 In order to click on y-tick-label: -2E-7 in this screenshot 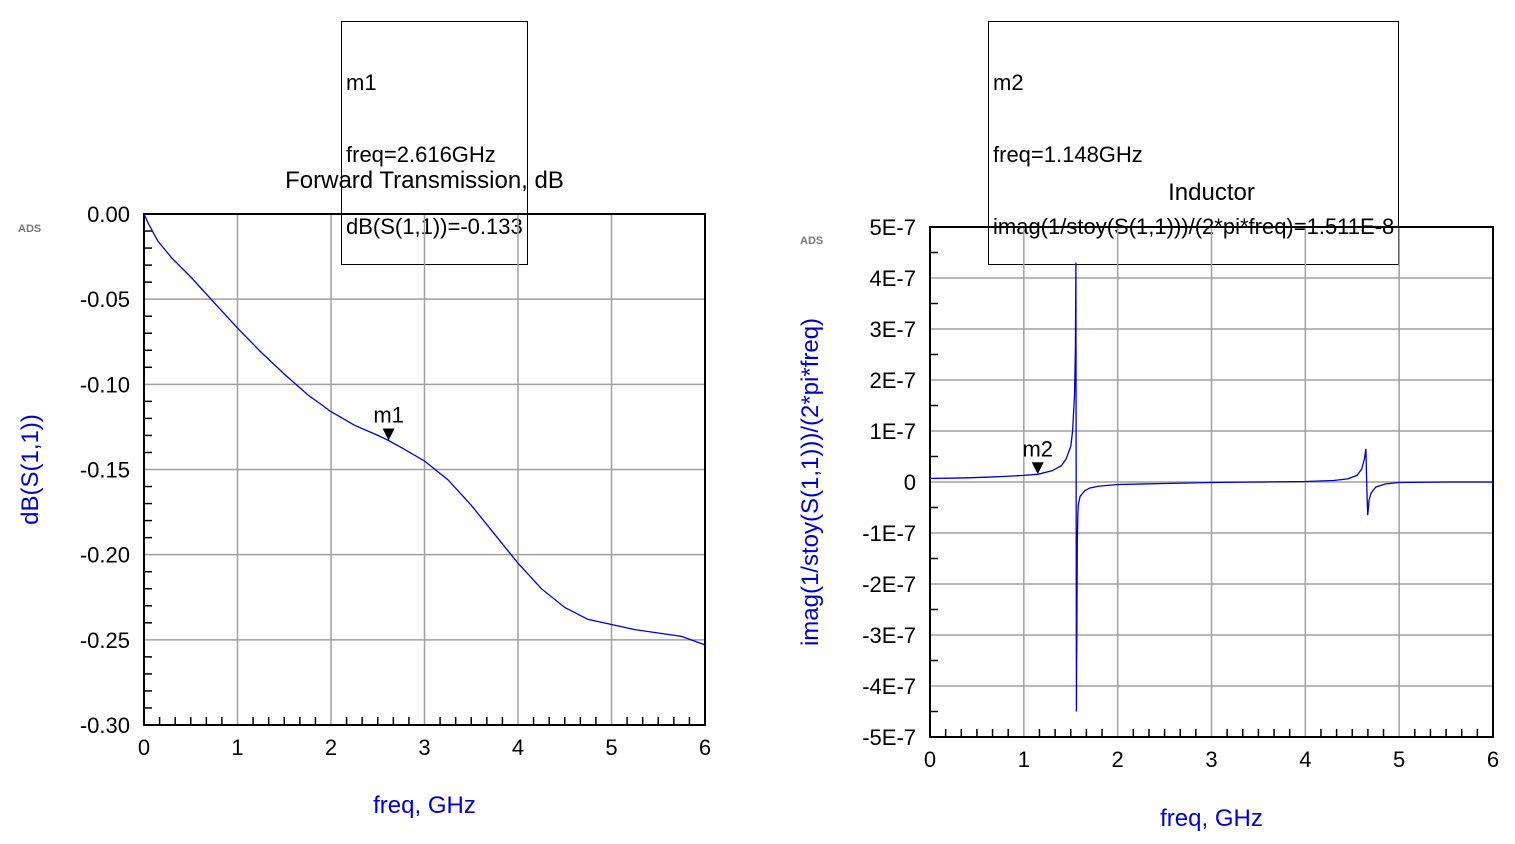, I will do `click(889, 584)`.